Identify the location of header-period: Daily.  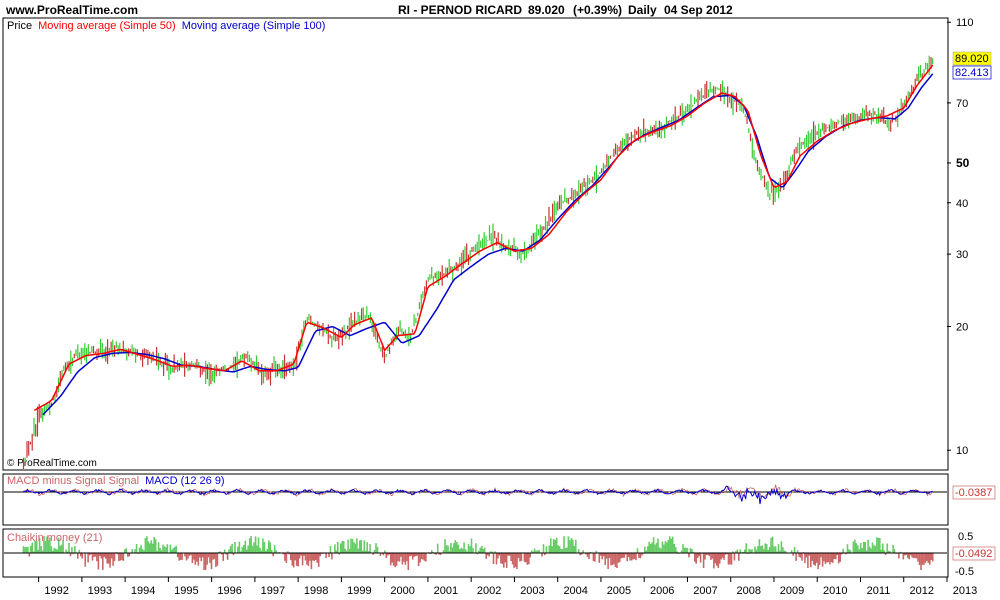
(642, 10).